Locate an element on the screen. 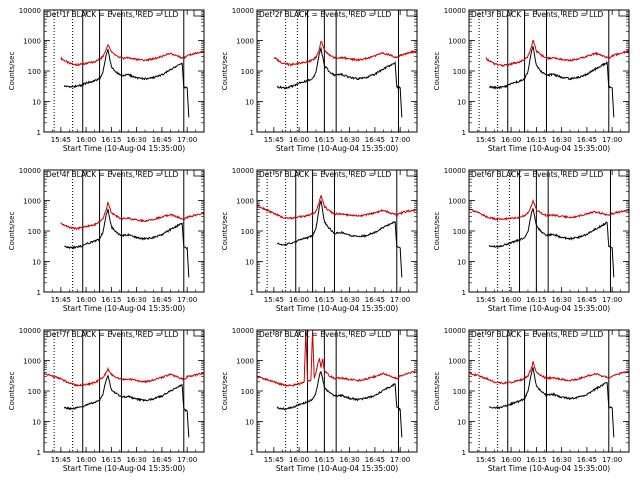 The width and height of the screenshot is (640, 480). panel-title: Det 1f BLACK = Events, RED = LLD is located at coordinates (112, 14).